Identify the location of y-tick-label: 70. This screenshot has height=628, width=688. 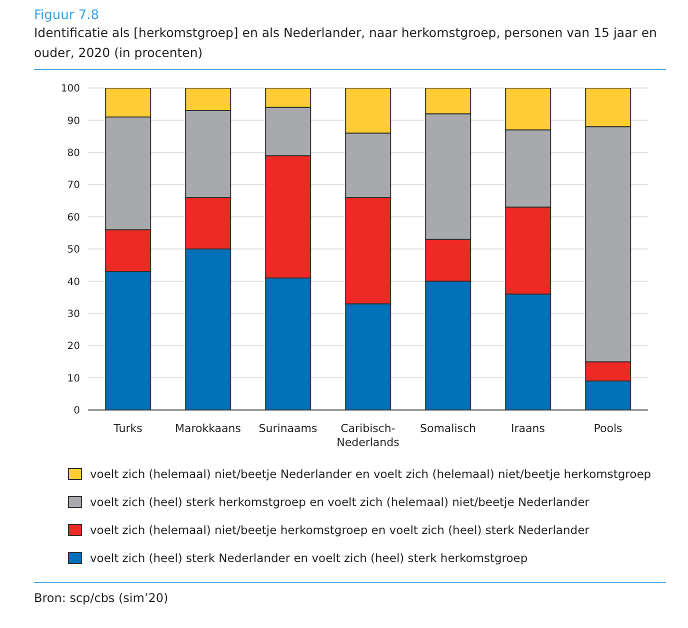
(73, 186).